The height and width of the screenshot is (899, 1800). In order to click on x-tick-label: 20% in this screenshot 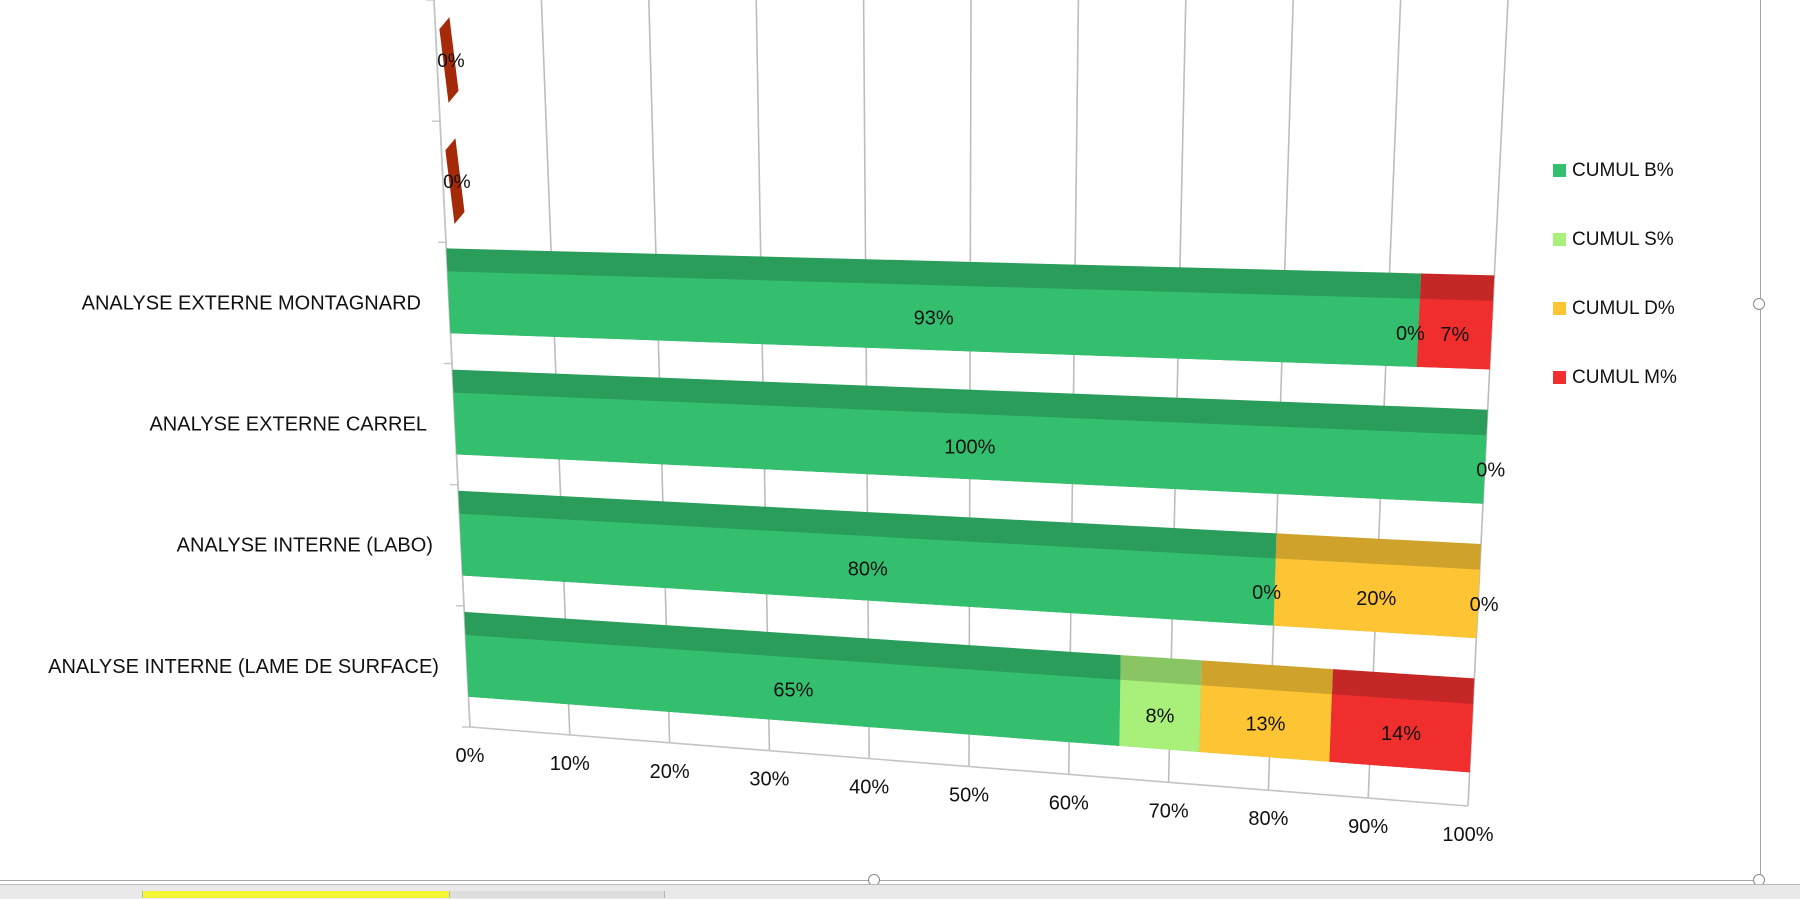, I will do `click(670, 772)`.